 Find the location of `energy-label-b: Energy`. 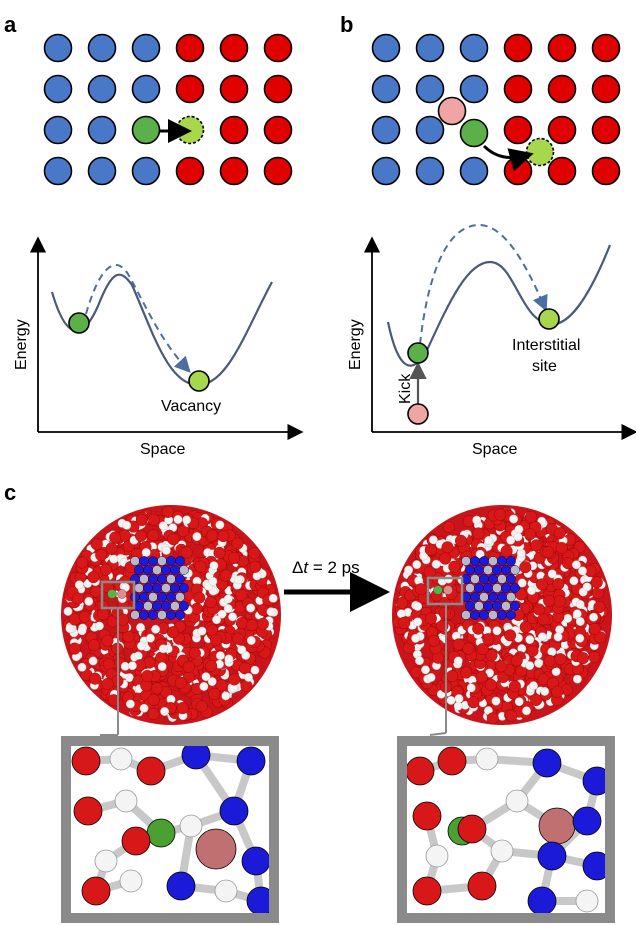

energy-label-b: Energy is located at coordinates (355, 344).